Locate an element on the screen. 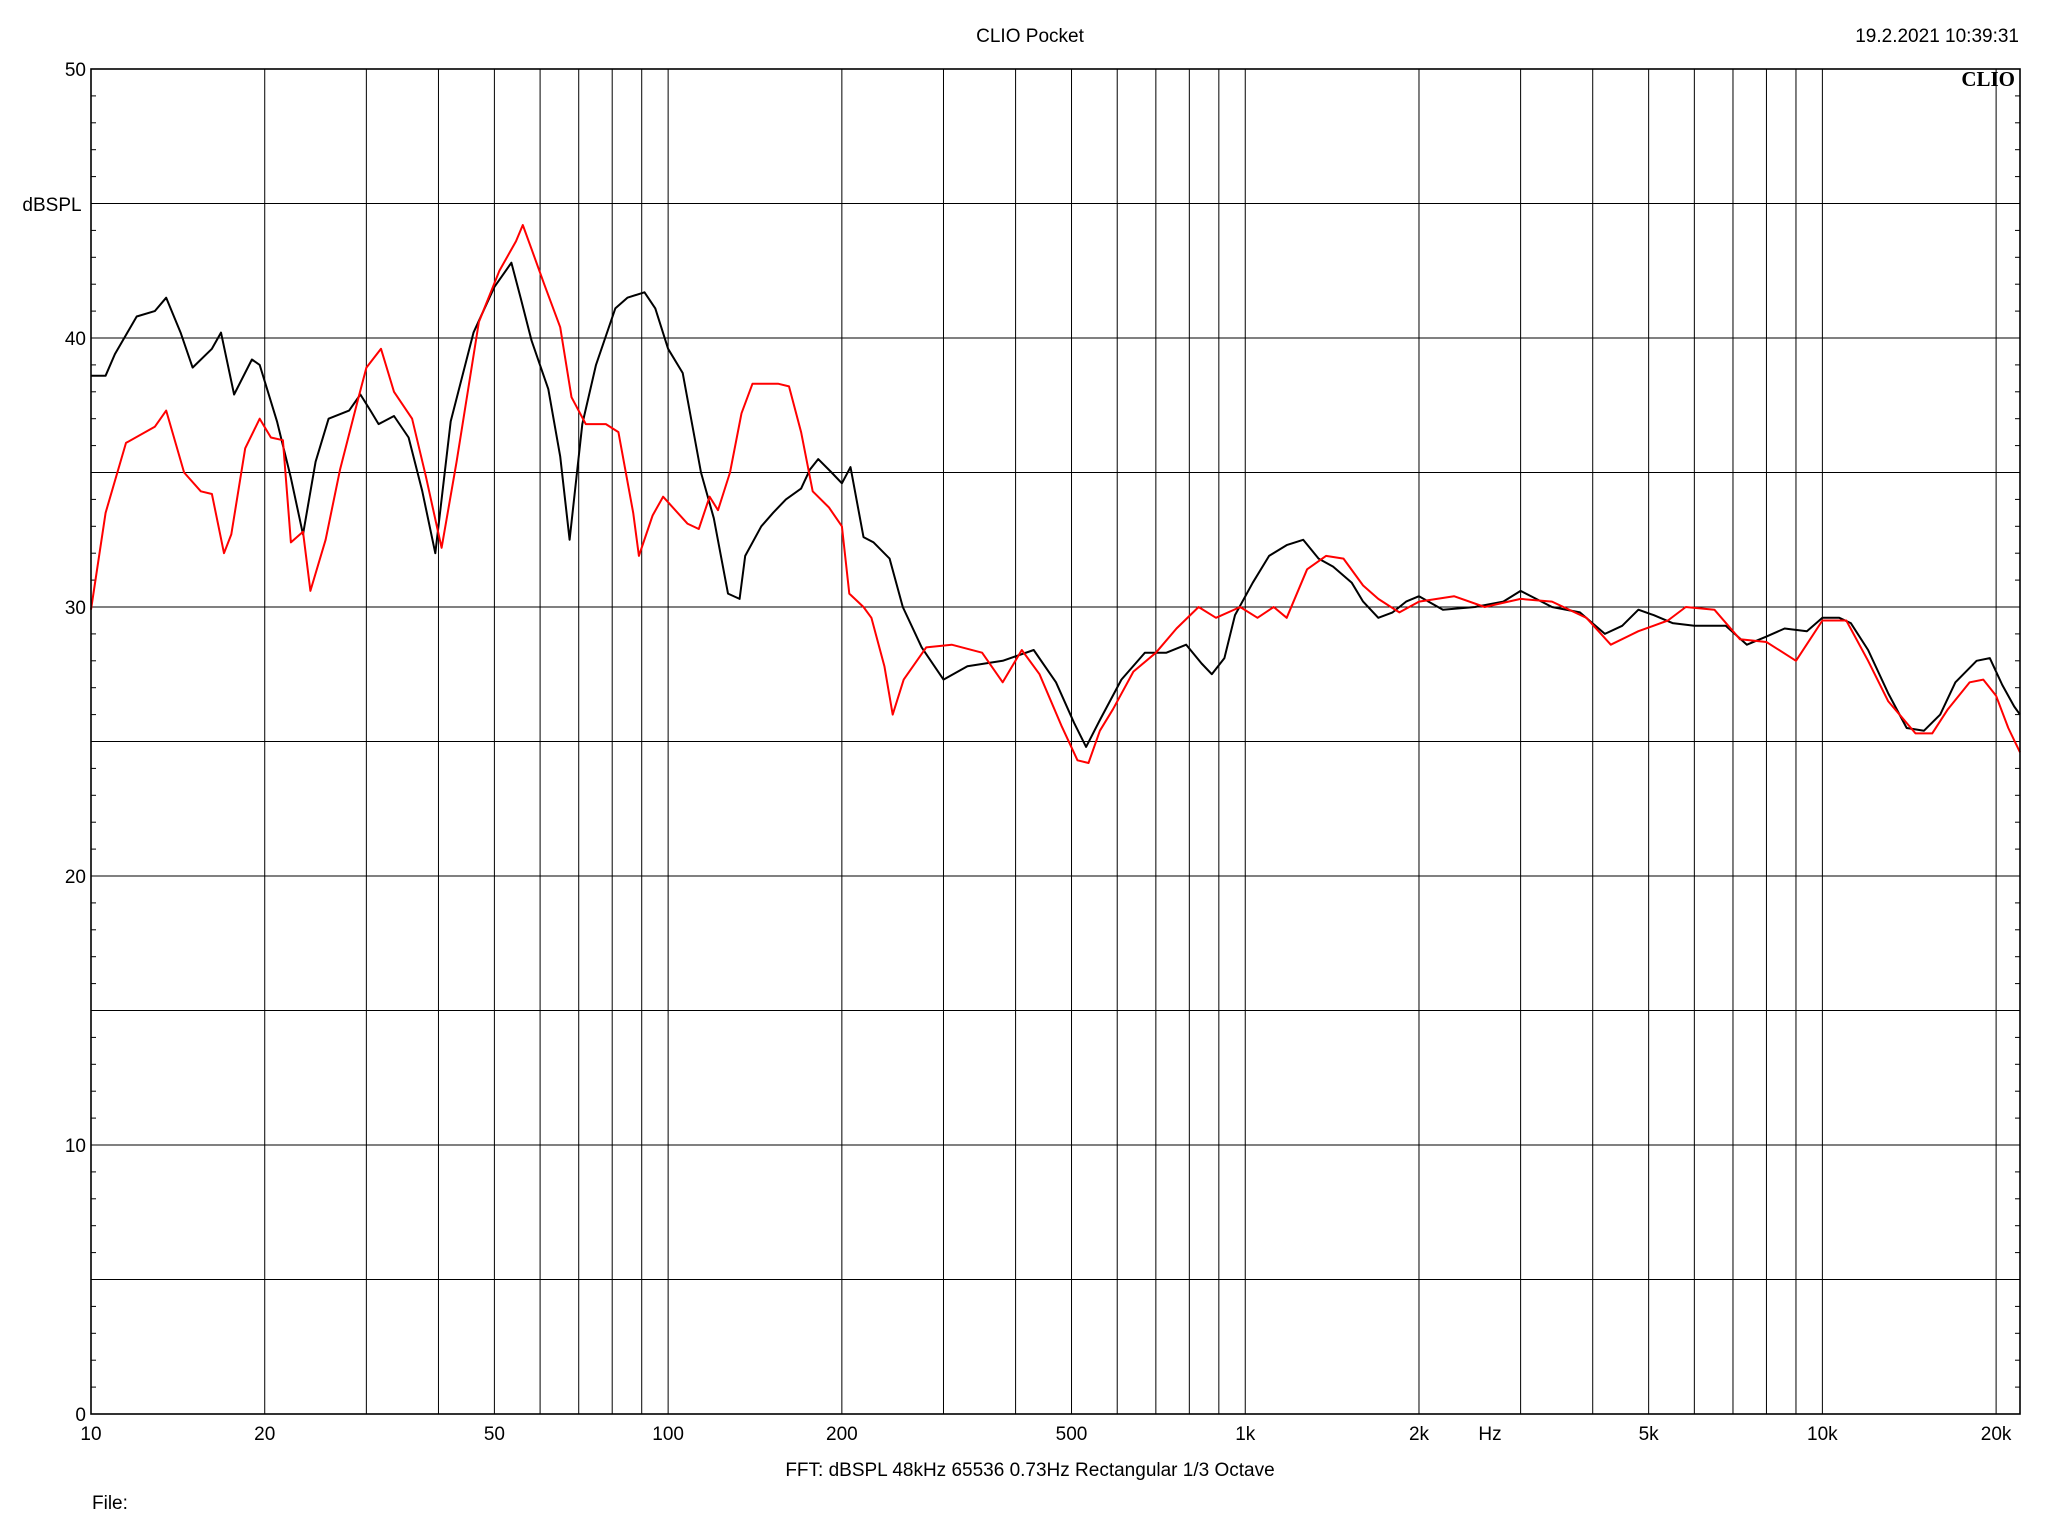 The height and width of the screenshot is (1536, 2048). file-label: File: is located at coordinates (110, 1503).